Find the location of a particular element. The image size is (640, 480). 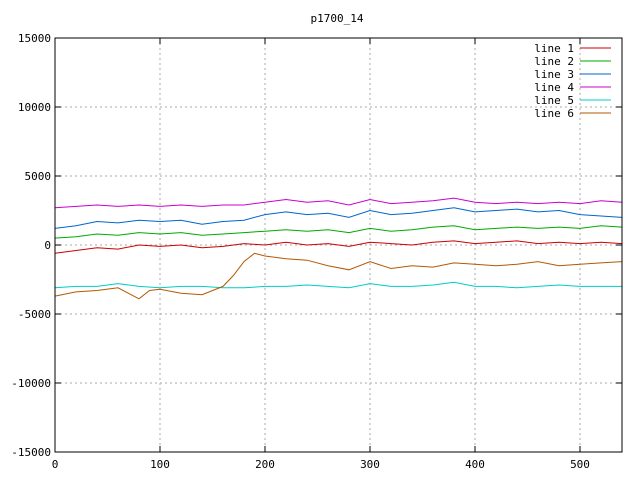

legend-label-4: line 4 is located at coordinates (554, 87).